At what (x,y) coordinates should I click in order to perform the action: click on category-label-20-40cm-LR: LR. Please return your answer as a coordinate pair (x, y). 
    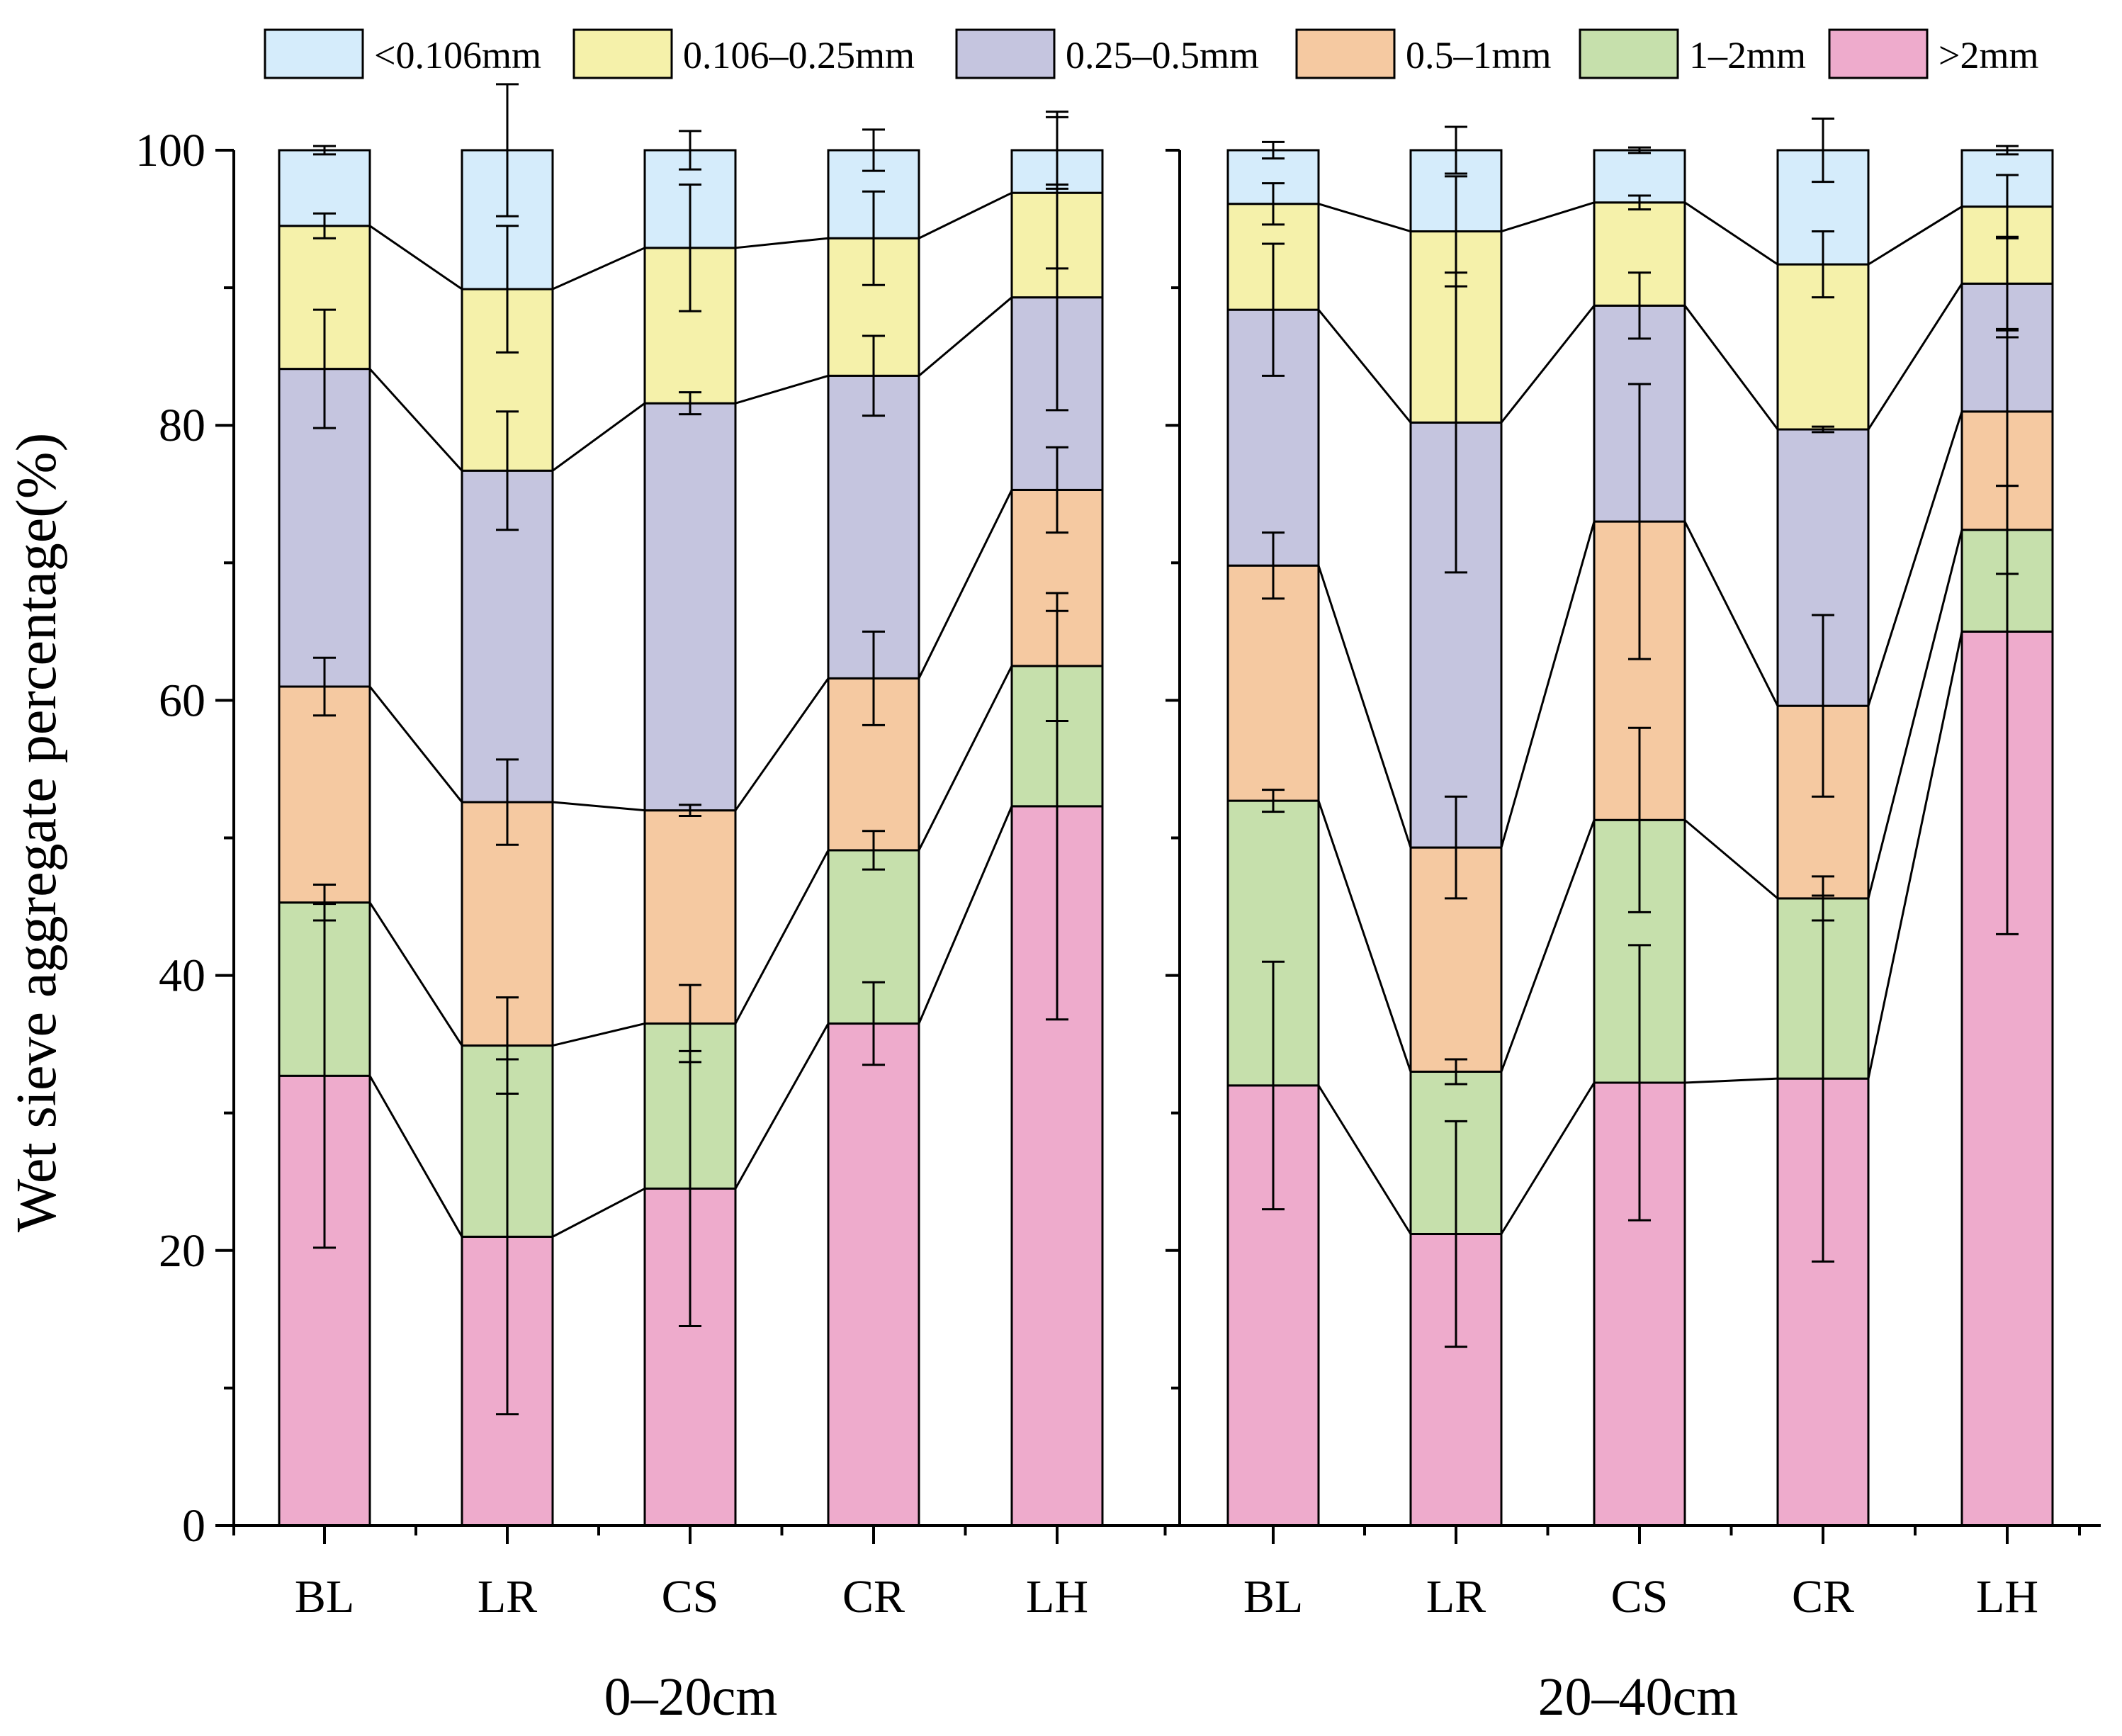
    Looking at the image, I should click on (1456, 1597).